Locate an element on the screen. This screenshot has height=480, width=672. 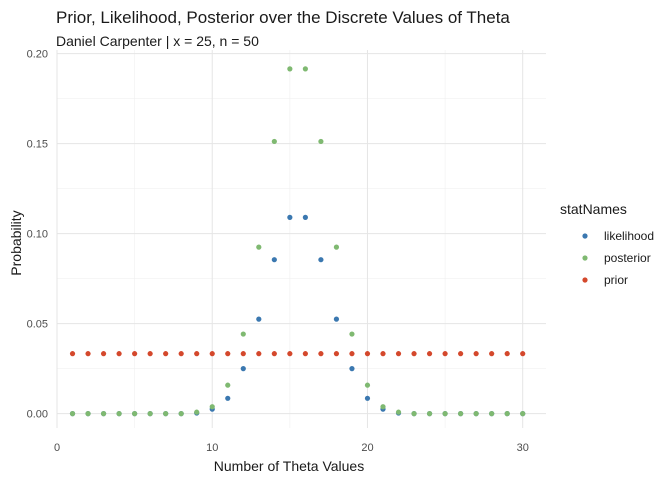
x-tick-label: 20 is located at coordinates (367, 448).